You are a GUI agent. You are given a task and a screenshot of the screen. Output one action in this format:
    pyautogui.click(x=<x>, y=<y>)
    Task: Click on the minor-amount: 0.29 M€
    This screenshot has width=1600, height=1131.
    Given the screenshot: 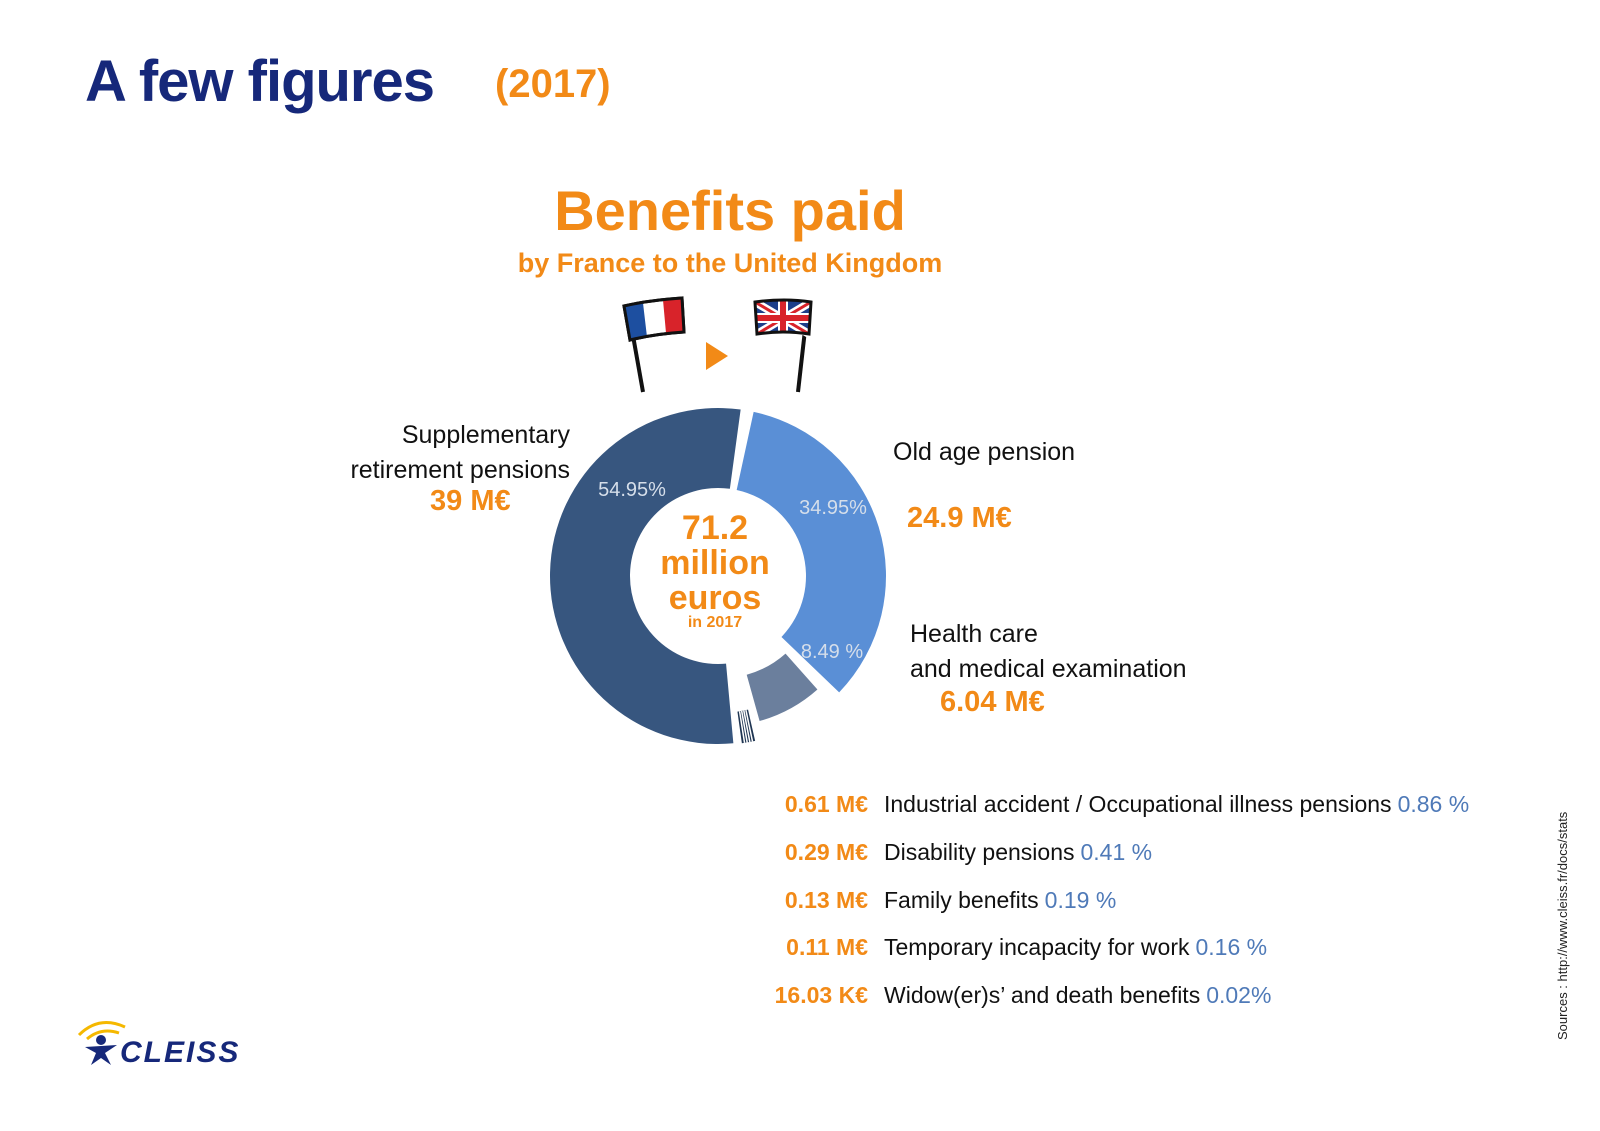 What is the action you would take?
    pyautogui.click(x=826, y=851)
    